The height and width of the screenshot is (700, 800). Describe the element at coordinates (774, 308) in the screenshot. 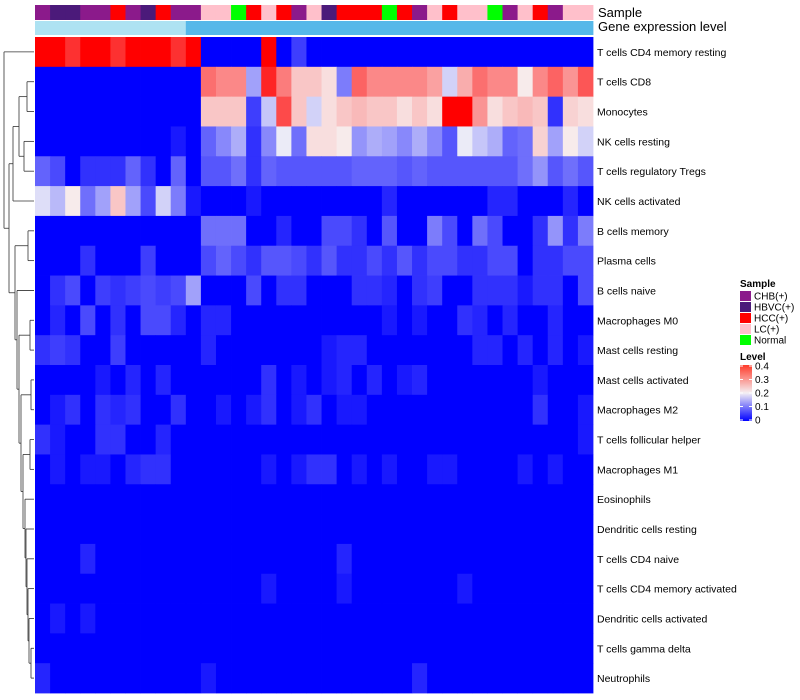

I see `legend-label: HBVC(+)` at that location.